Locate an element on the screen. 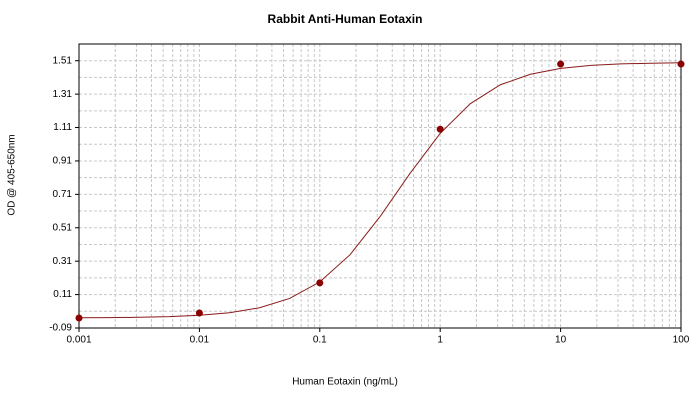  y-tick-label: 0.11 is located at coordinates (62, 294).